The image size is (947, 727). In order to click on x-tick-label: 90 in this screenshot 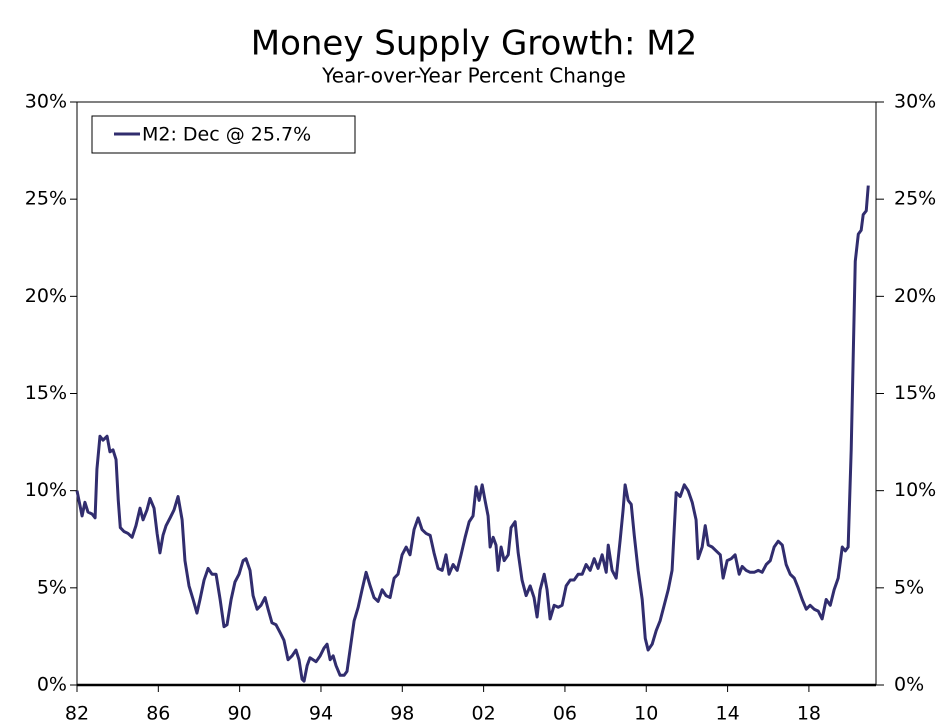, I will do `click(240, 714)`.